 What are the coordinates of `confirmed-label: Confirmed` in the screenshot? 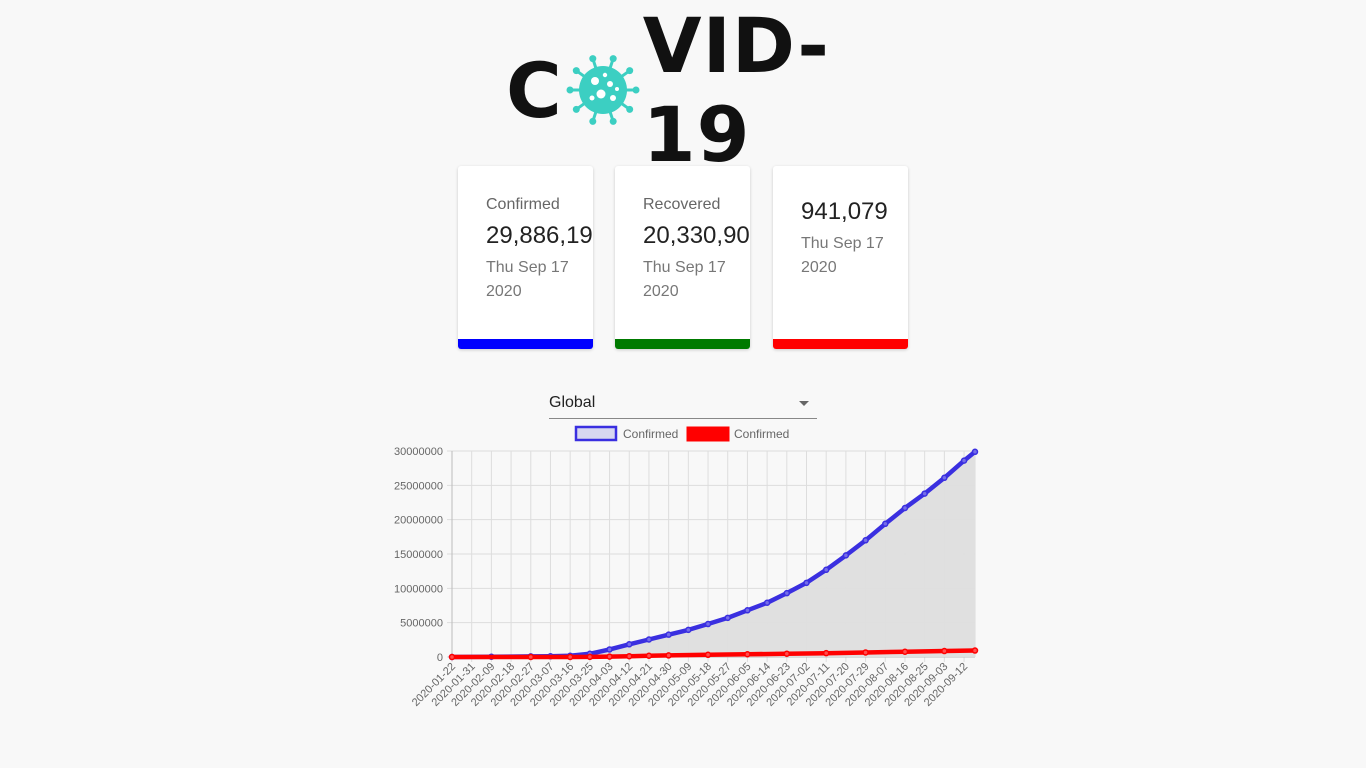 It's located at (523, 204).